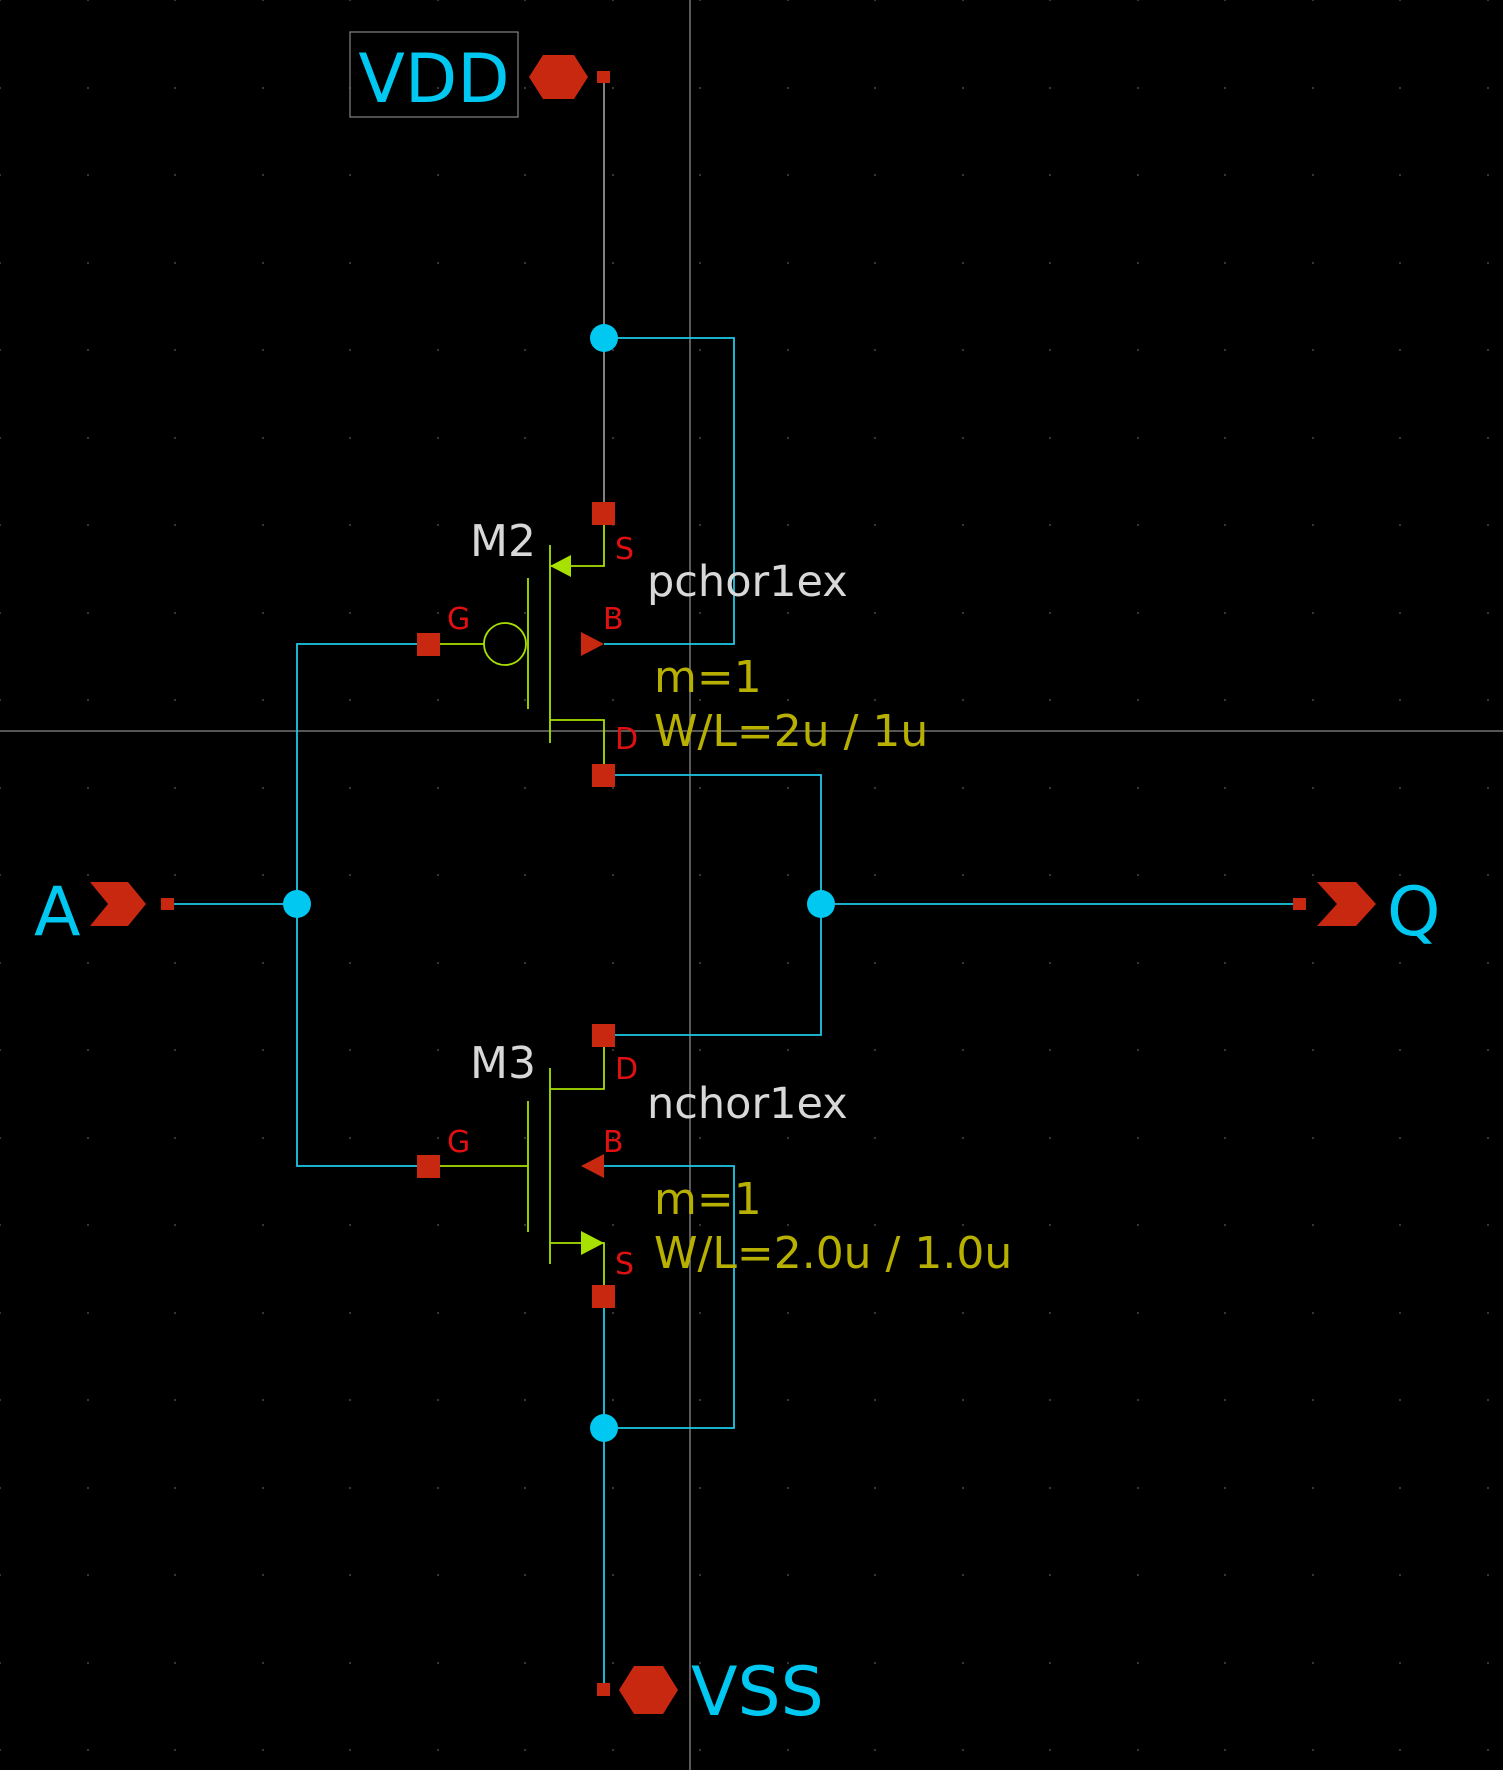 The image size is (1503, 1770). What do you see at coordinates (1346, 904) in the screenshot?
I see `output-chevron-icon` at bounding box center [1346, 904].